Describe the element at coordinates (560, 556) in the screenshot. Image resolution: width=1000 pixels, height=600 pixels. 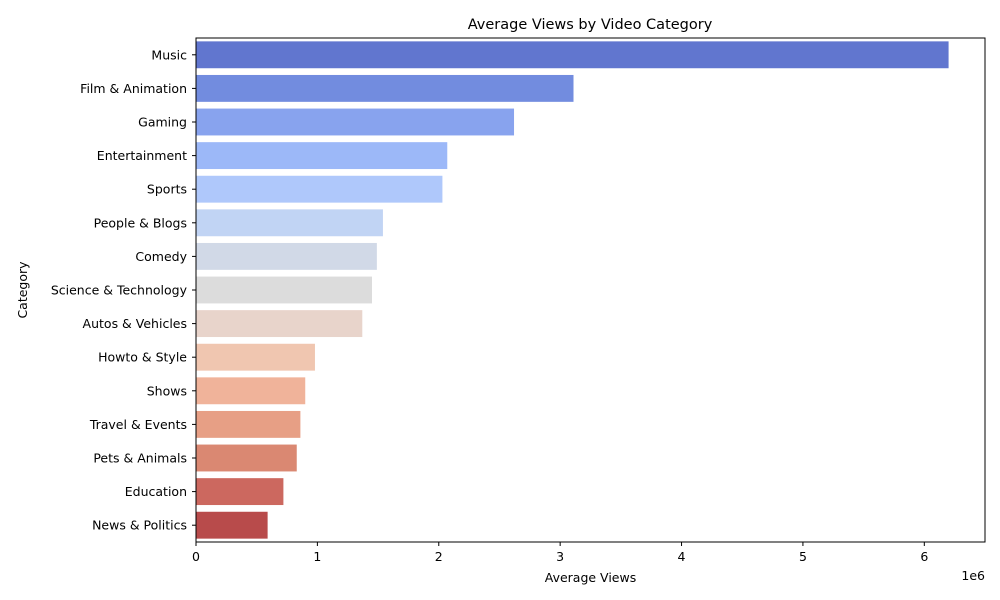
I see `x-tick-label: 3` at that location.